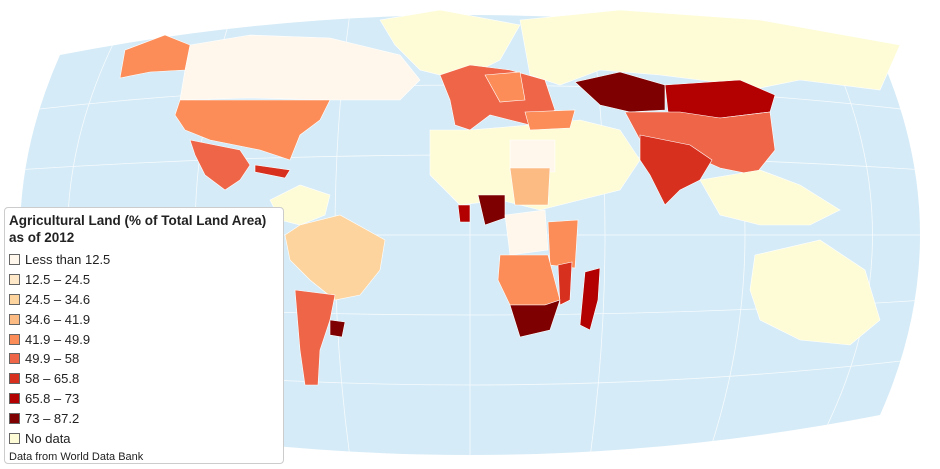 This screenshot has width=940, height=469. What do you see at coordinates (52, 418) in the screenshot?
I see `legend-label: 73 – 87.2` at bounding box center [52, 418].